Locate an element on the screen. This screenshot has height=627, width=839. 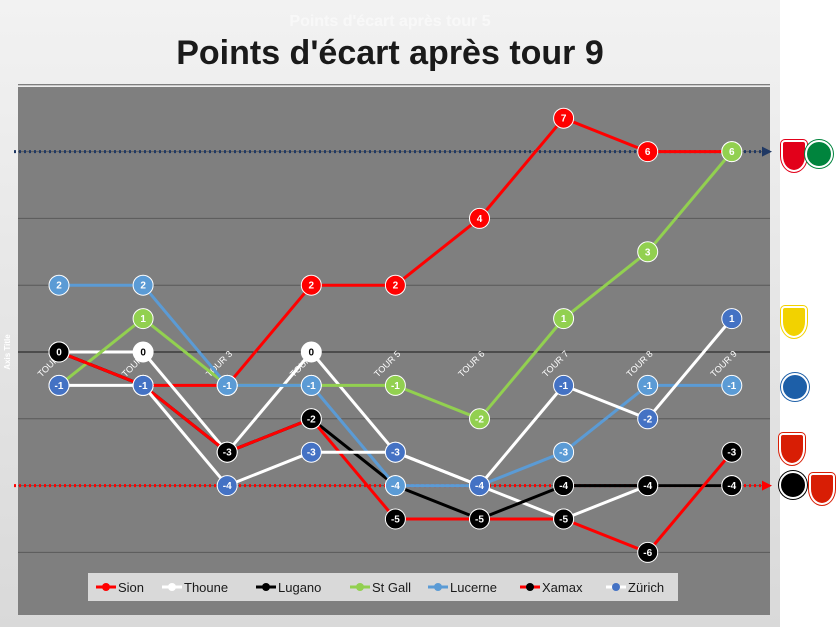
y-axis-title: Axis Title is located at coordinates (7, 352).